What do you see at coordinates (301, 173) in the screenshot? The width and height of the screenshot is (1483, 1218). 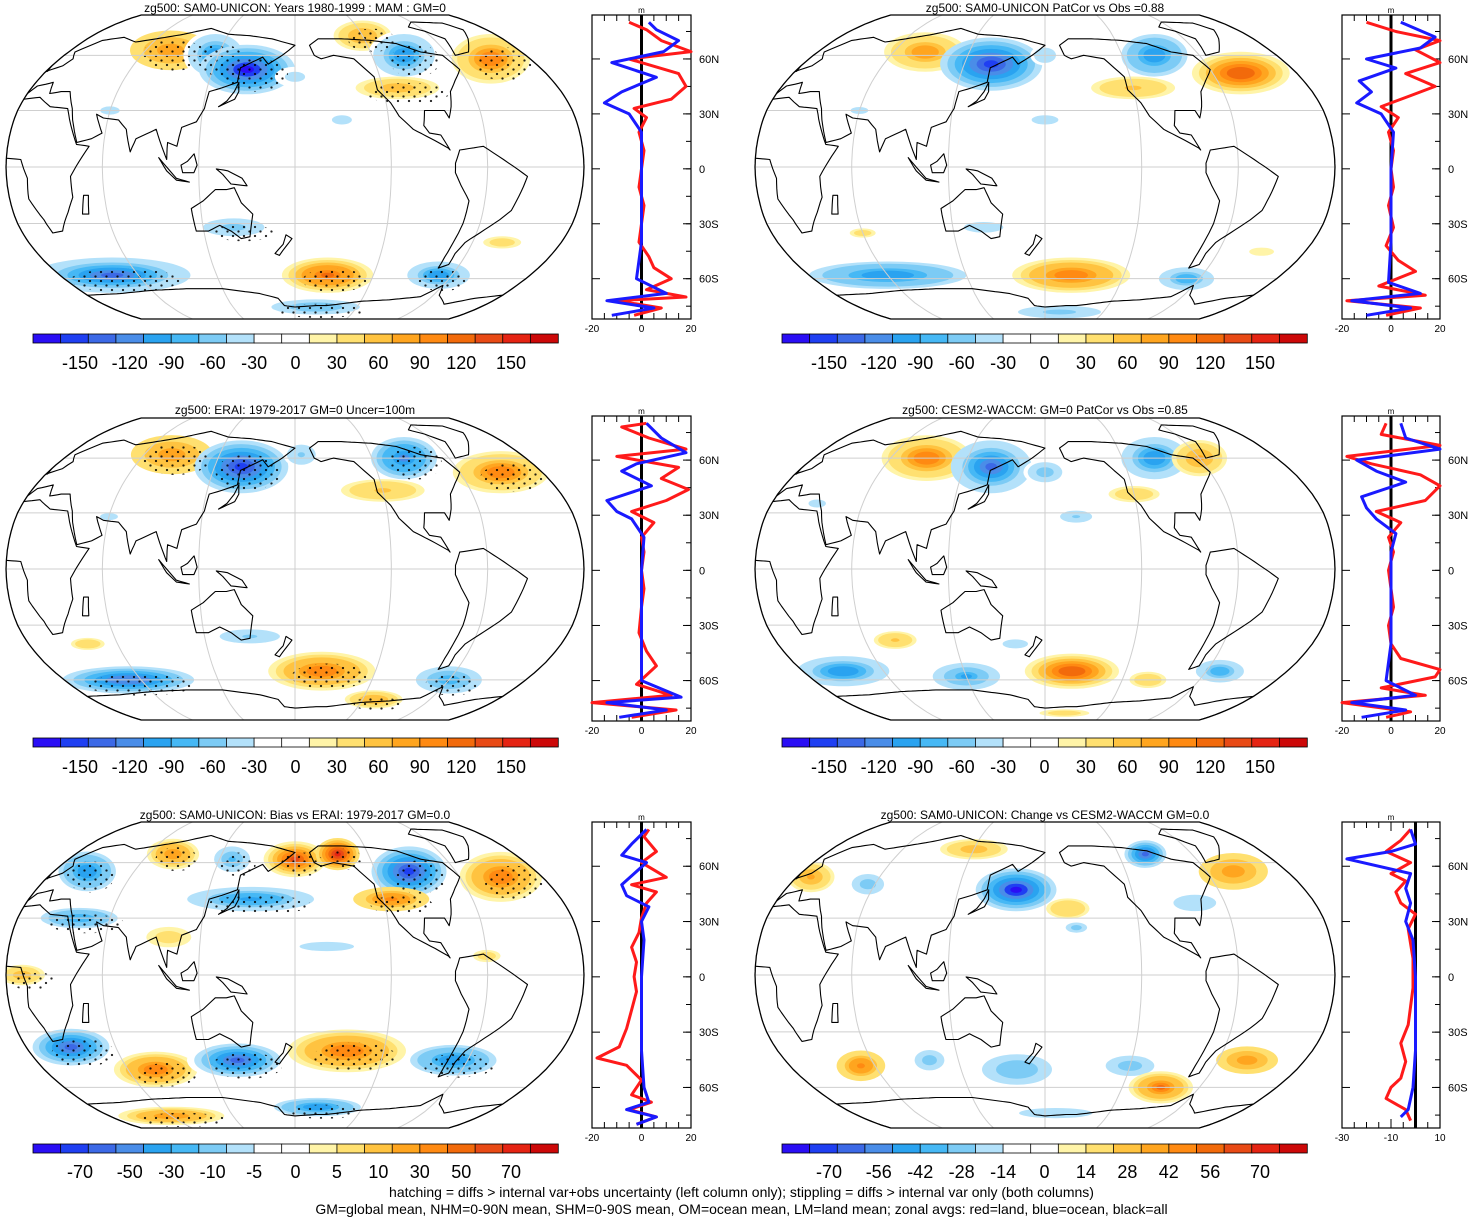 I see `stippling` at bounding box center [301, 173].